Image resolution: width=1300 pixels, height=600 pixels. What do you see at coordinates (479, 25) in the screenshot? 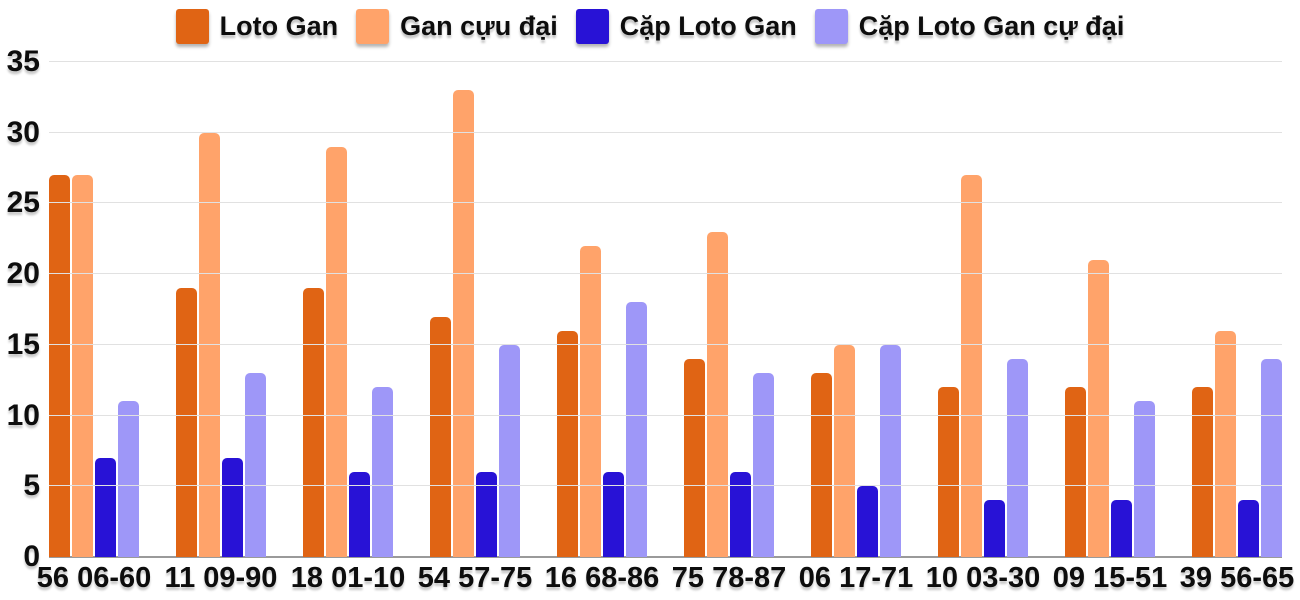
I see `legend-item-label: Gan cựu đại` at bounding box center [479, 25].